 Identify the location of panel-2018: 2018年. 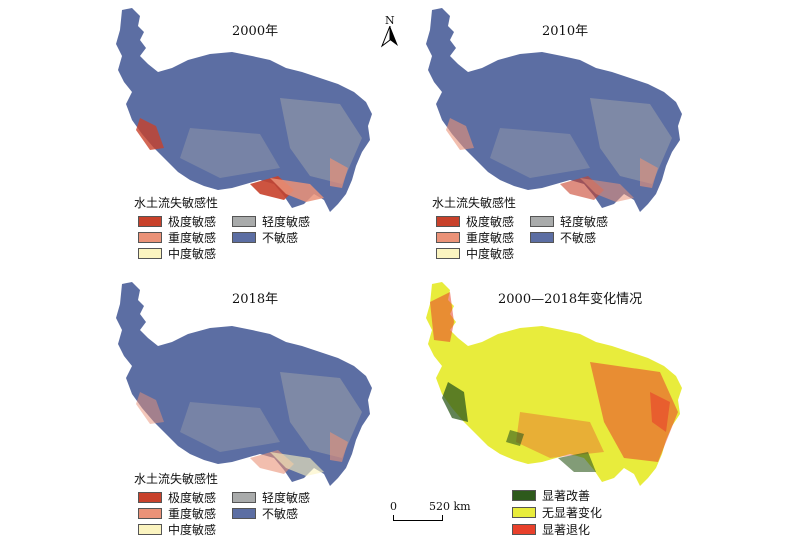
(245, 387).